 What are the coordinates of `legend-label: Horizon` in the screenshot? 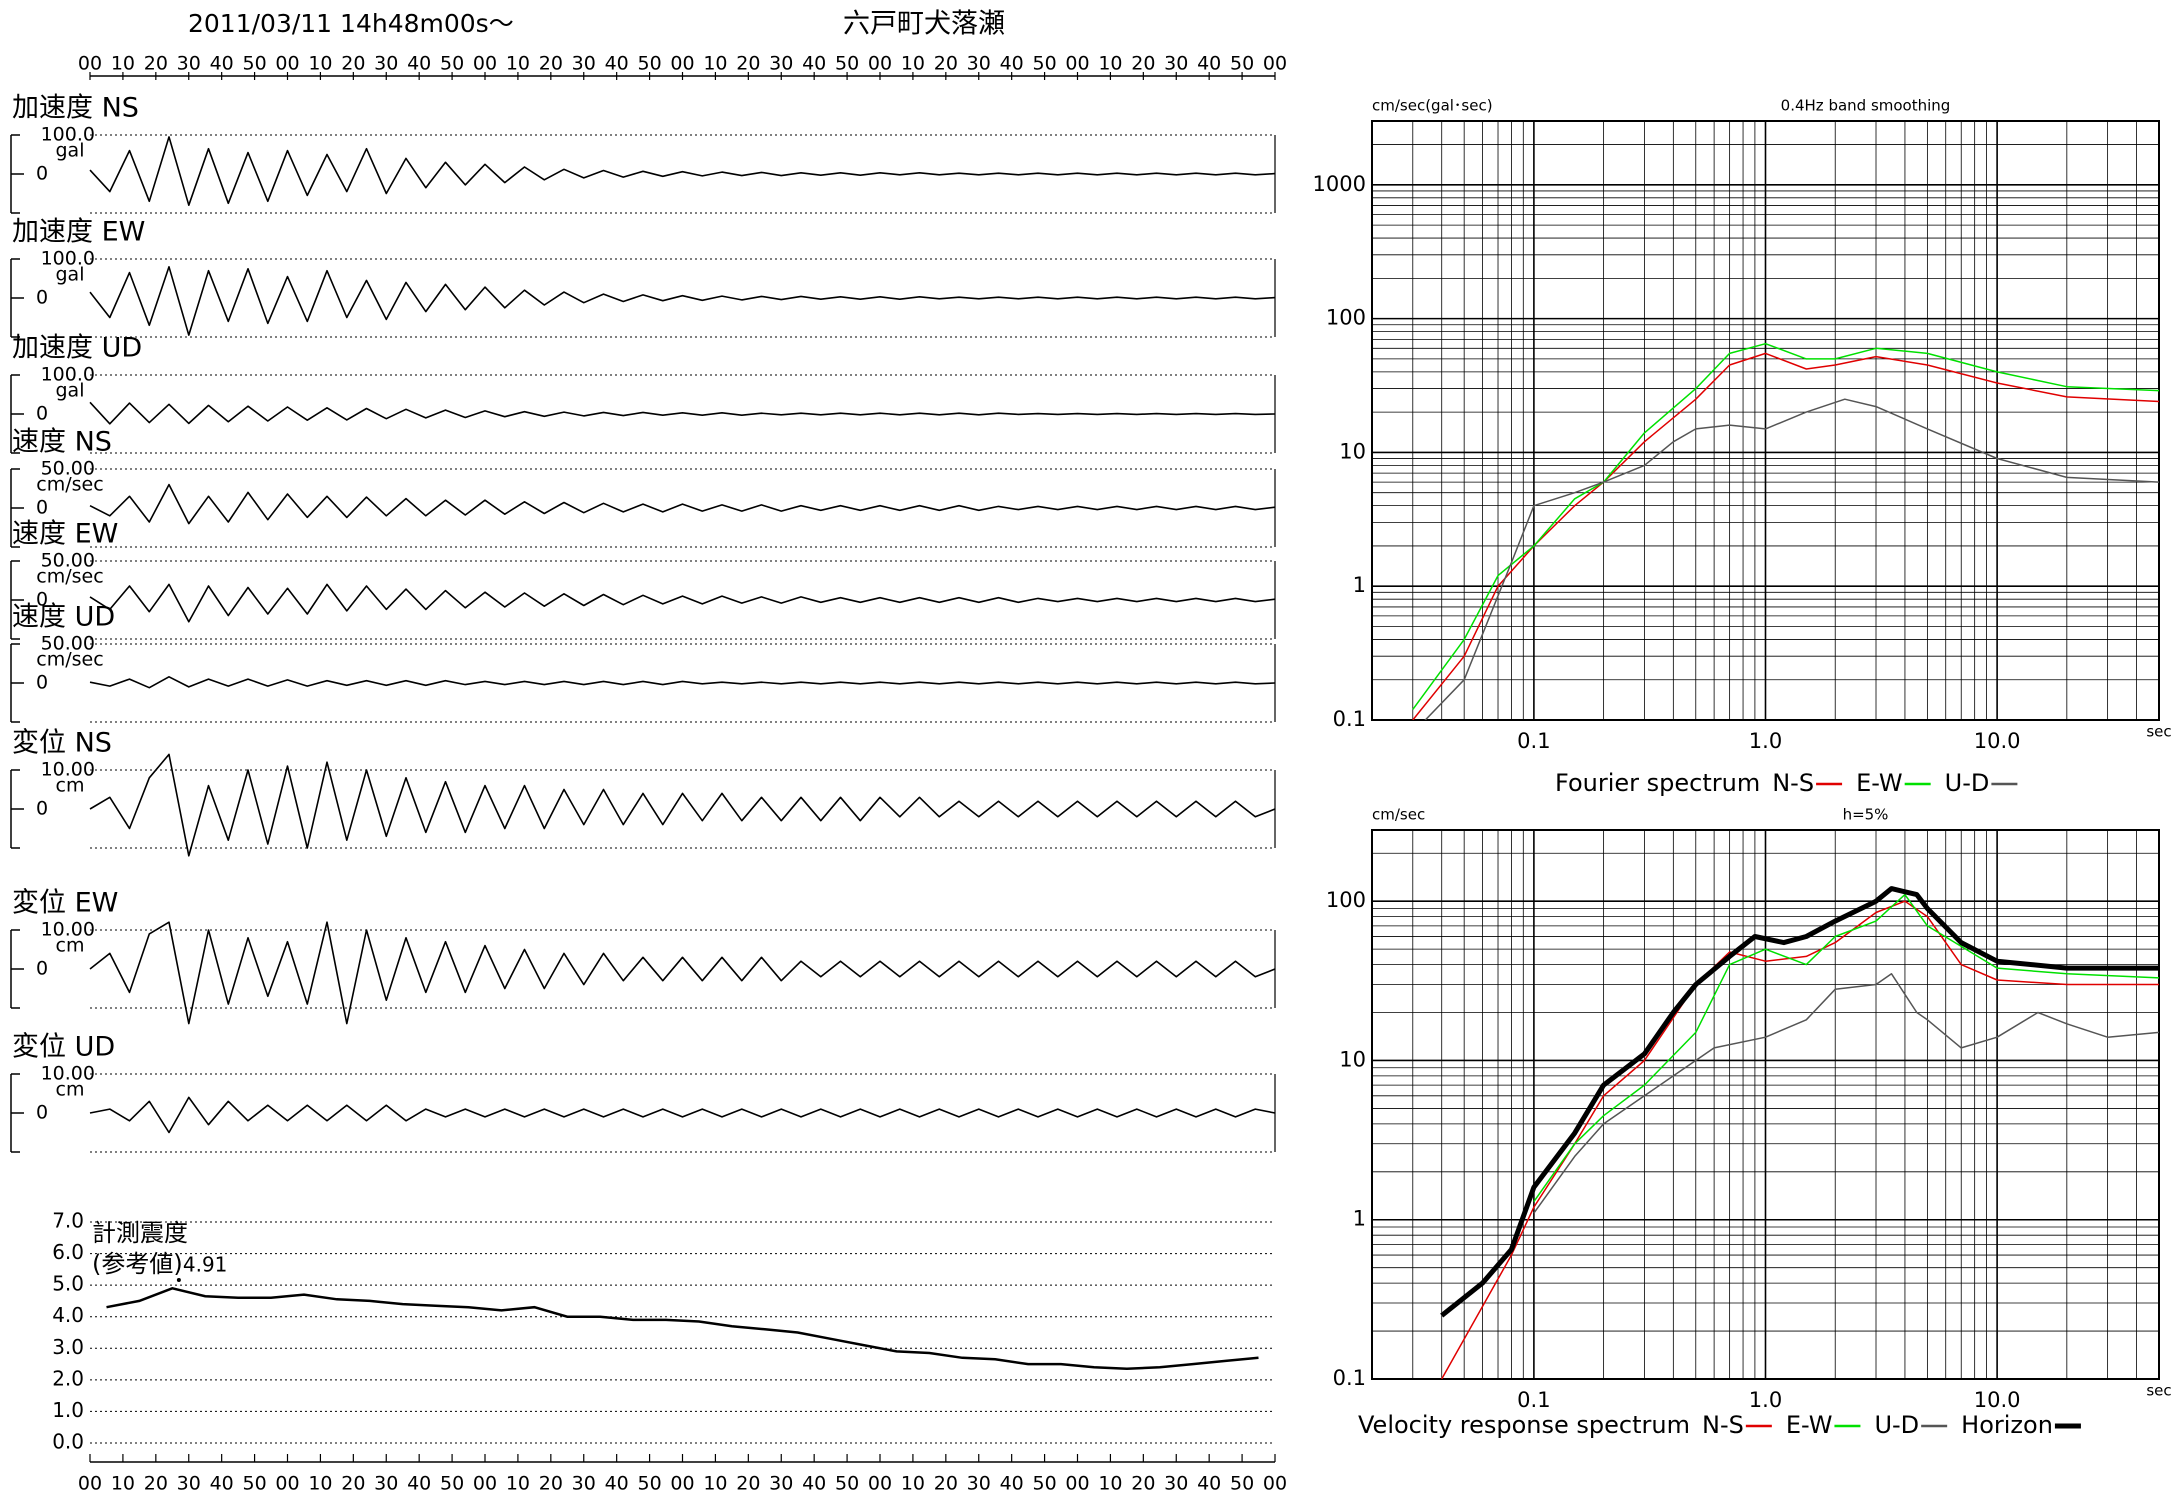 It's located at (2007, 1425).